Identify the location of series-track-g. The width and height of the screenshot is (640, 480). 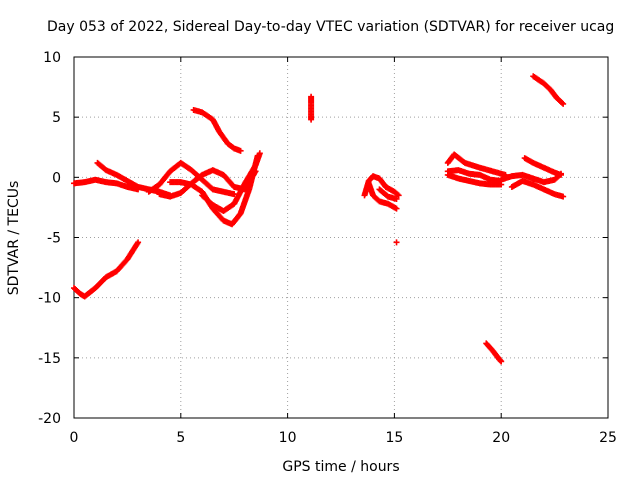
(217, 130).